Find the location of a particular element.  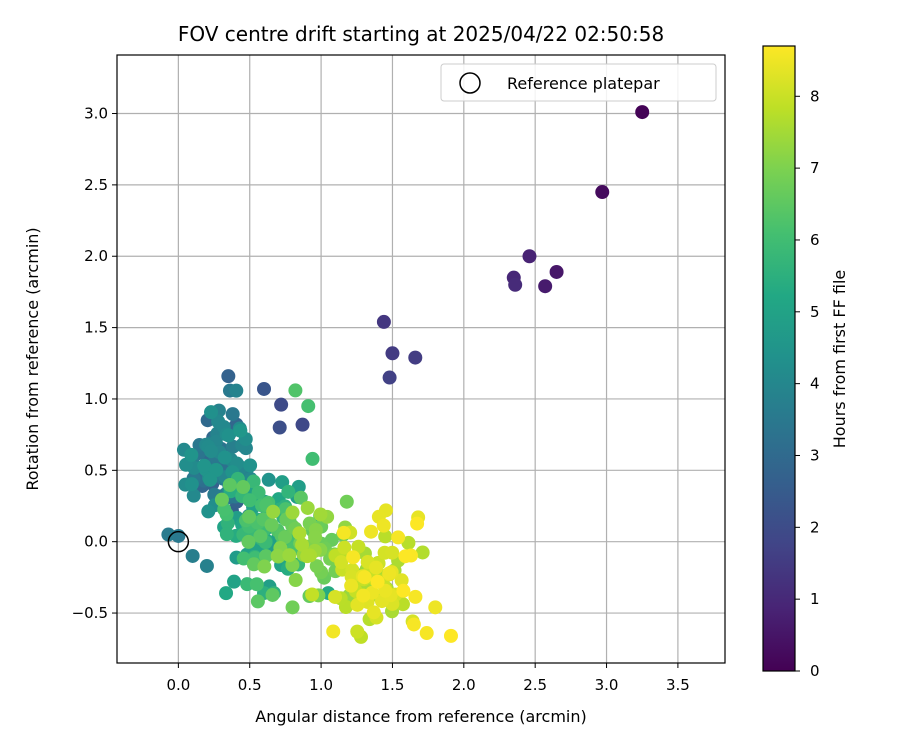

y-tick-label: 2.0 is located at coordinates (96, 256).